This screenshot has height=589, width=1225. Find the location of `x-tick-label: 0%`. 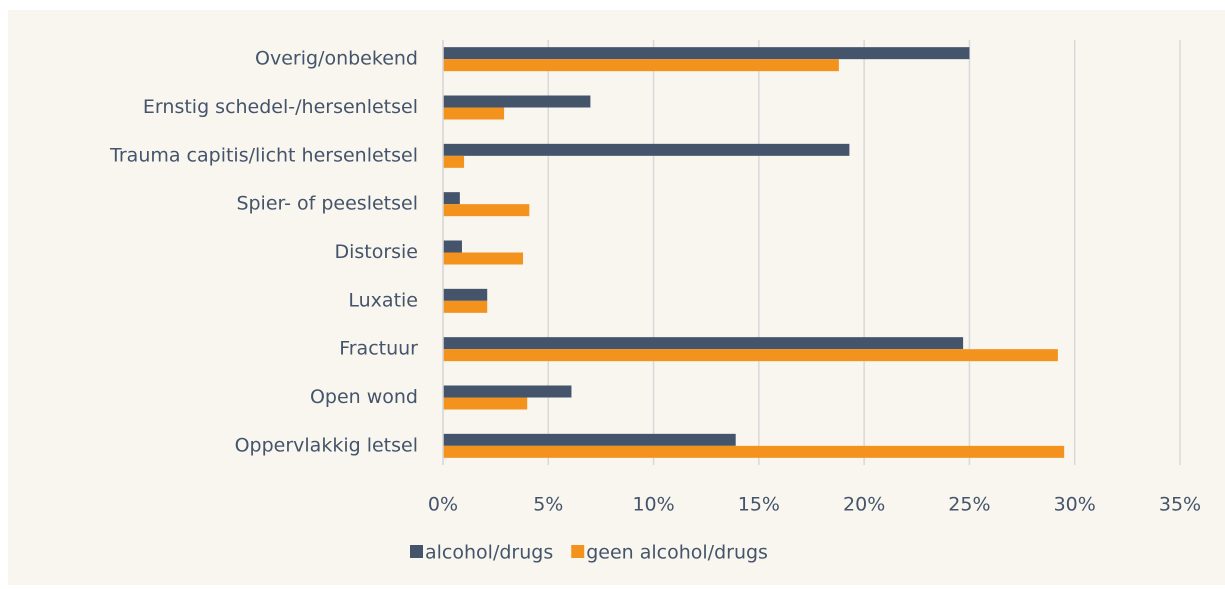

x-tick-label: 0% is located at coordinates (443, 505).